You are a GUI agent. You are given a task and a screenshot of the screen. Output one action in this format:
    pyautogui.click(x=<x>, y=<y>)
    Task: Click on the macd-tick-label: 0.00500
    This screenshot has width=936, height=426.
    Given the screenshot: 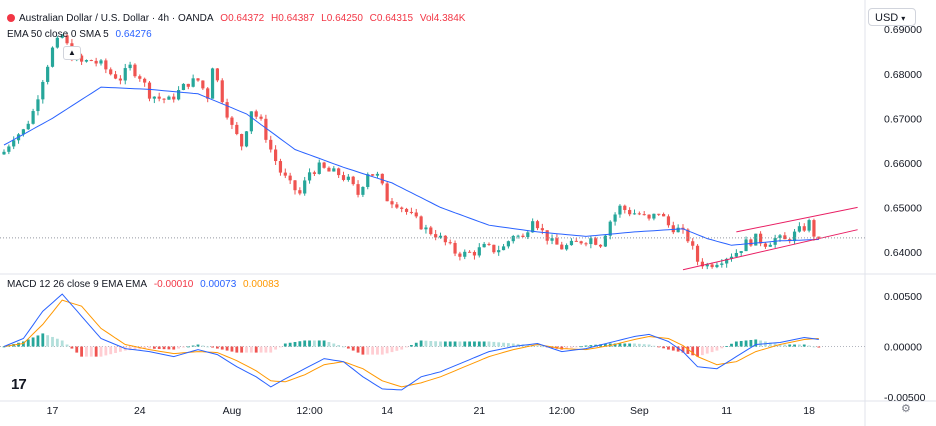 What is the action you would take?
    pyautogui.click(x=903, y=297)
    